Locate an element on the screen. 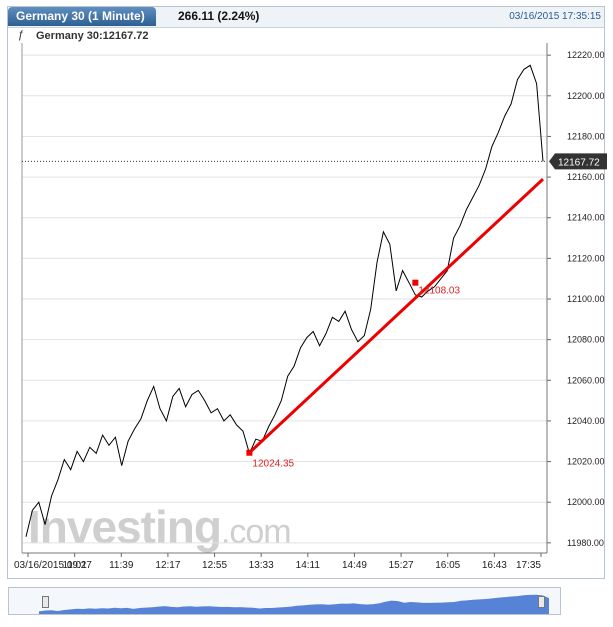 This screenshot has height=627, width=613. x-tick-label: 12:17 is located at coordinates (167, 565).